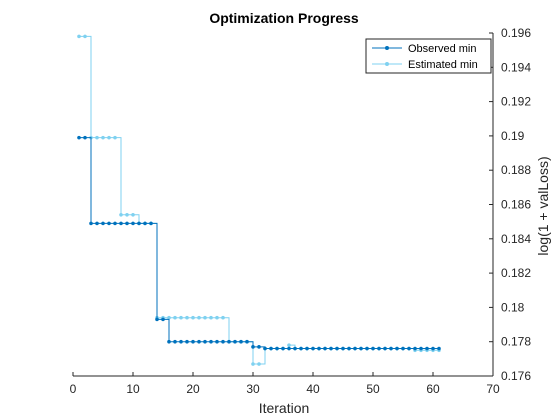 Image resolution: width=560 pixels, height=420 pixels. What do you see at coordinates (313, 389) in the screenshot?
I see `x-tick-label: 40` at bounding box center [313, 389].